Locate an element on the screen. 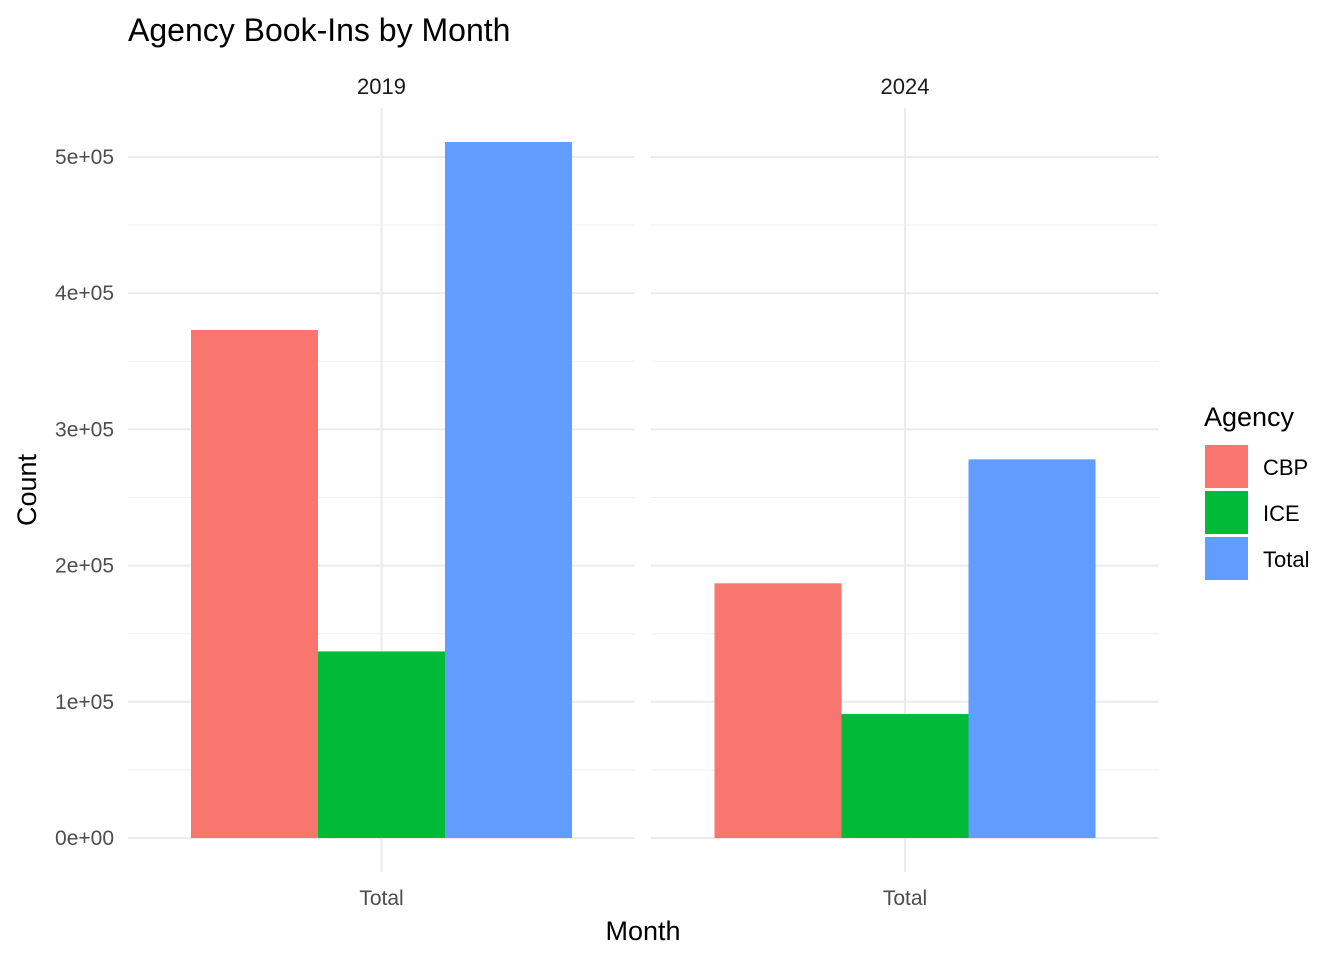 The height and width of the screenshot is (960, 1344). bar-2019-ice is located at coordinates (381, 744).